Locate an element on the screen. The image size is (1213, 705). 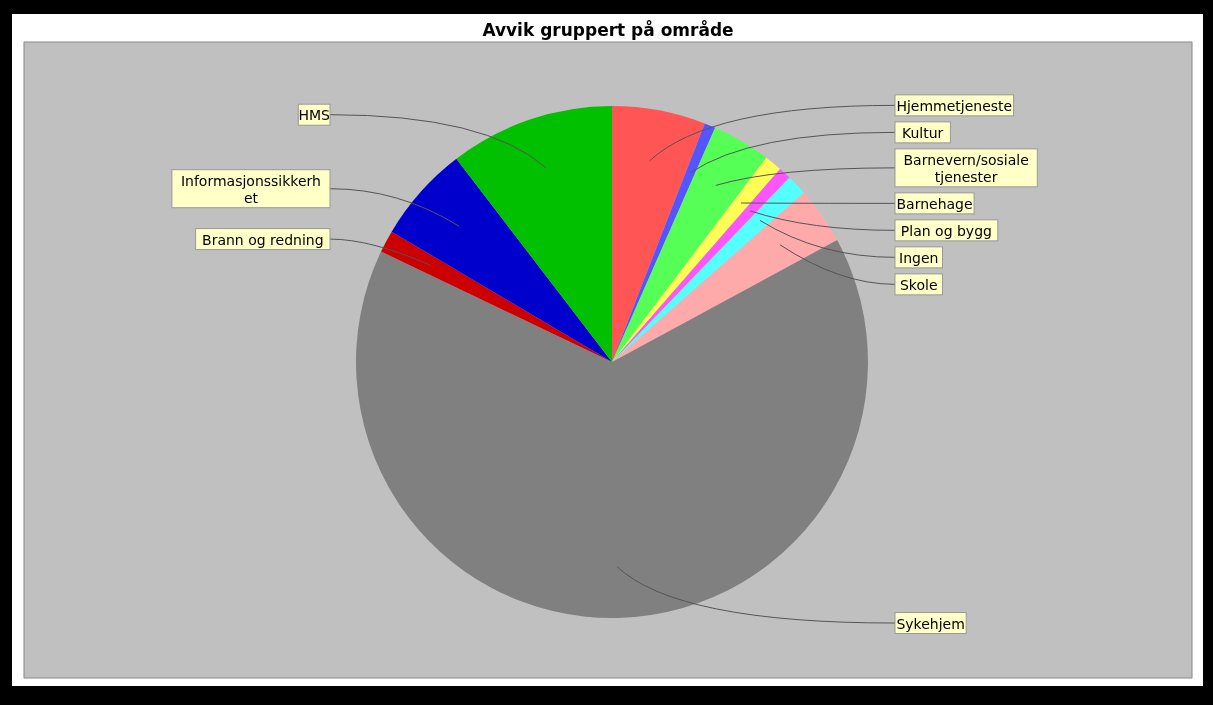
slice-label: HMS is located at coordinates (314, 115).